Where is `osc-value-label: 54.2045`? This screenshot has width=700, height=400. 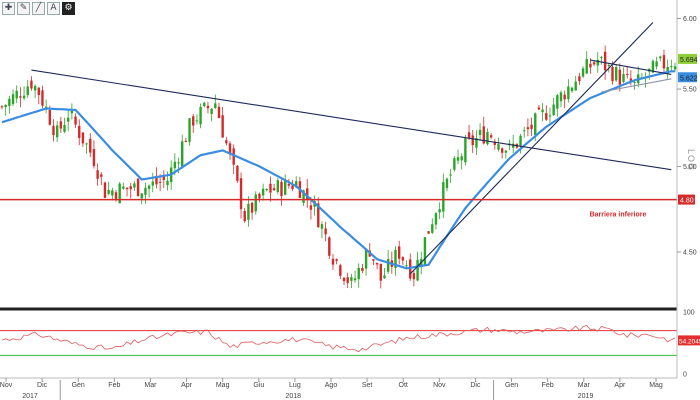 osc-value-label: 54.2045 is located at coordinates (689, 341).